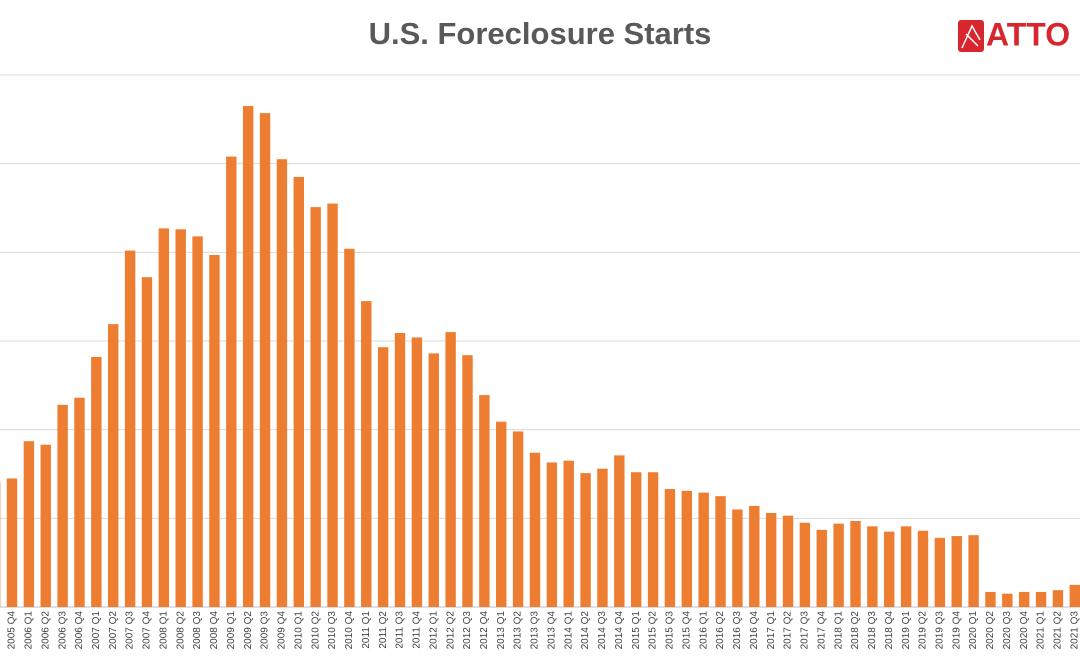 This screenshot has height=662, width=1080. What do you see at coordinates (265, 630) in the screenshot?
I see `x-tick-label: 2009 Q3` at bounding box center [265, 630].